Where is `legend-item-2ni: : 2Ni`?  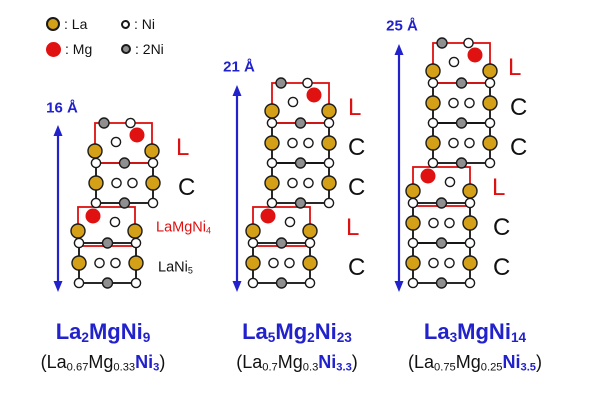
legend-item-2ni: : 2Ni is located at coordinates (141, 49).